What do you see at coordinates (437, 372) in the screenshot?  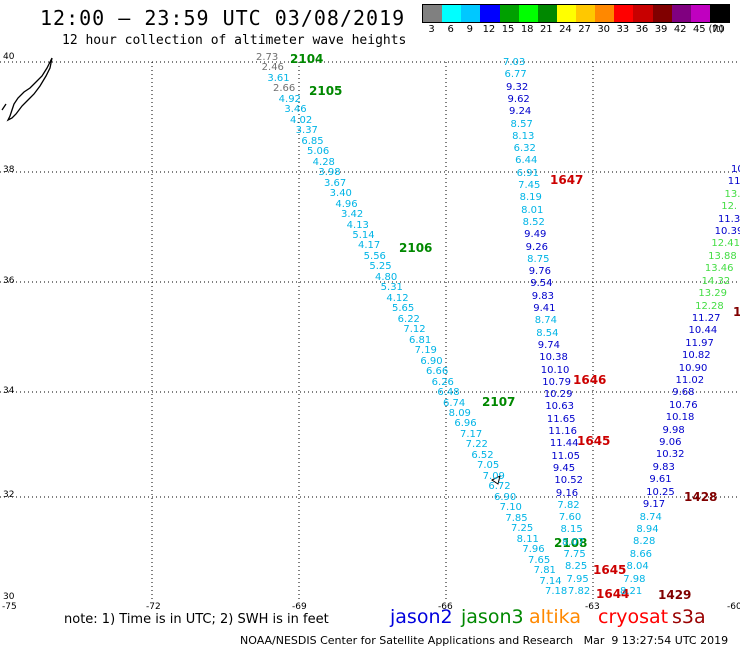 I see `cyan-track-value: 6.66` at bounding box center [437, 372].